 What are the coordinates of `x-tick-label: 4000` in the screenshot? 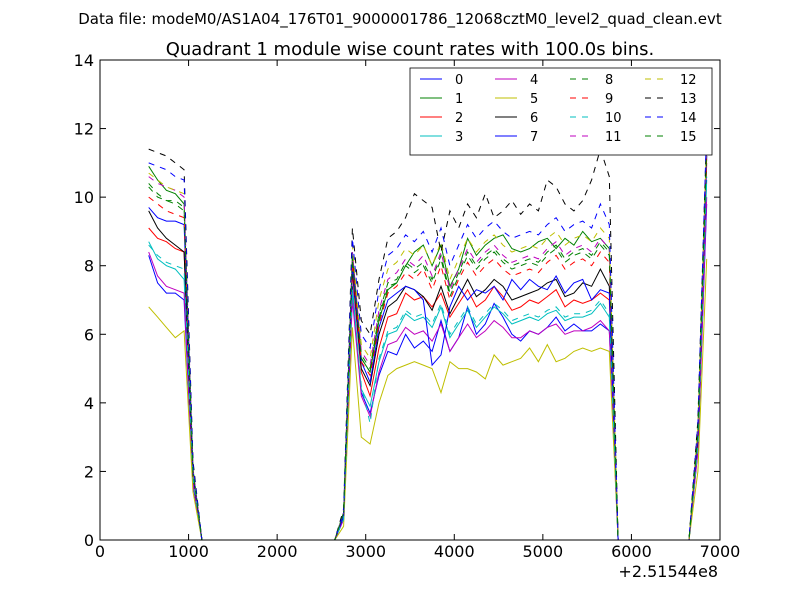 It's located at (454, 551).